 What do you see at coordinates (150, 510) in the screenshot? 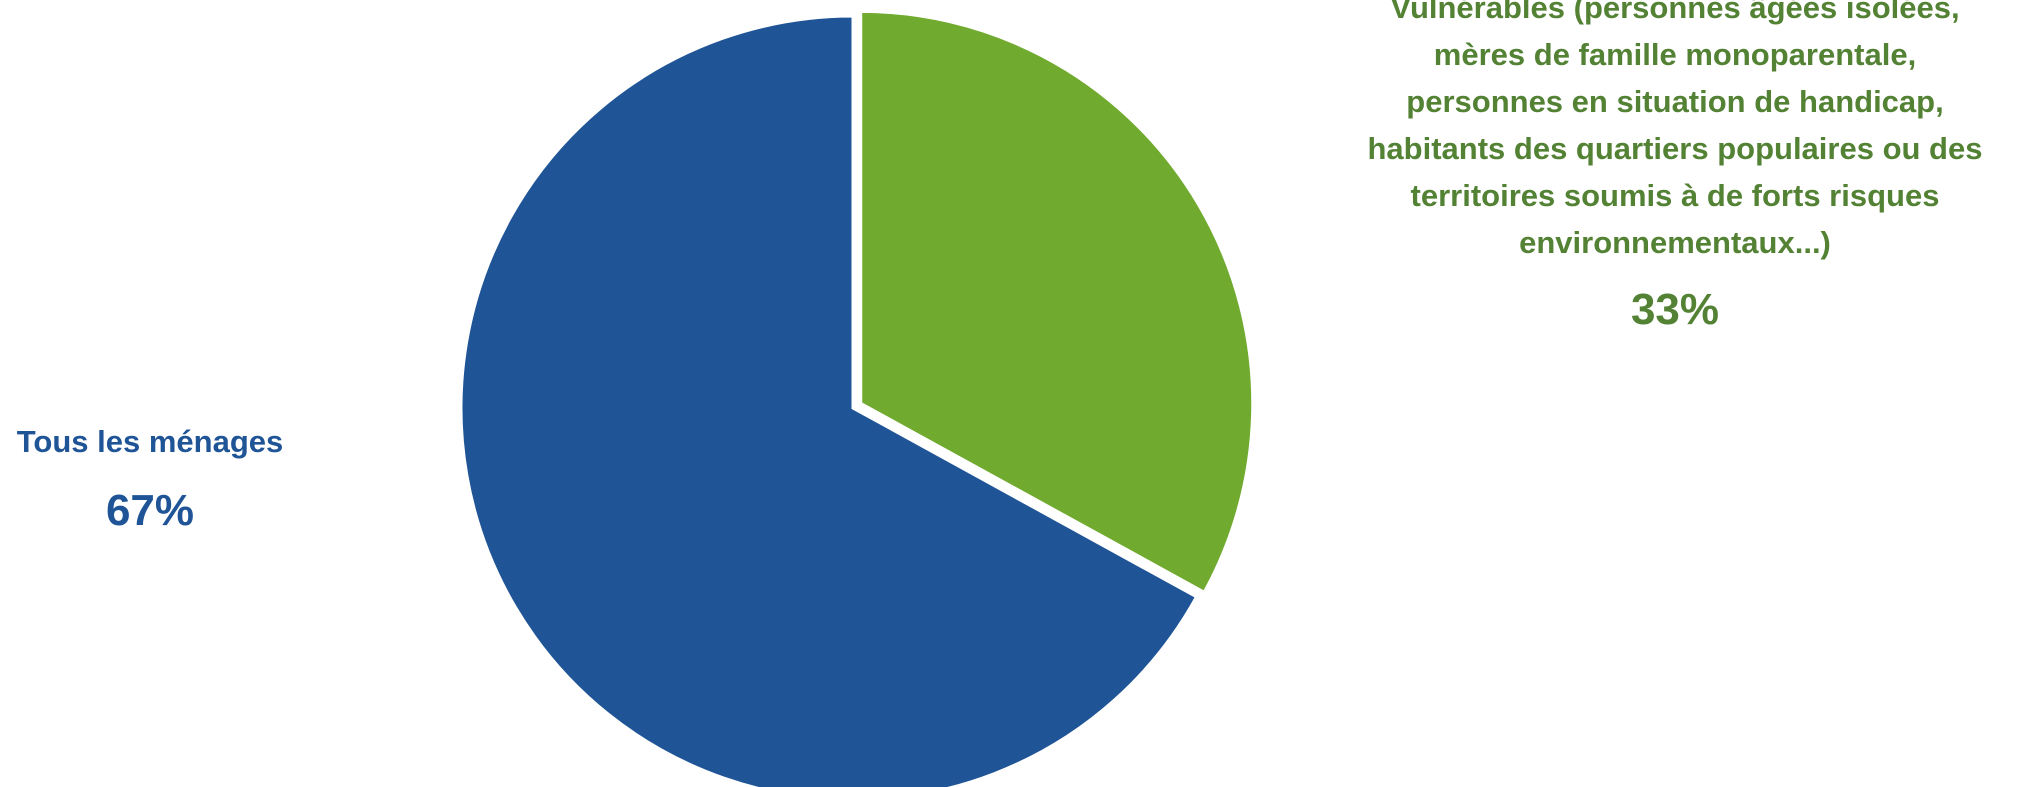
I see `slice-value-tous-les-menages: 67%` at bounding box center [150, 510].